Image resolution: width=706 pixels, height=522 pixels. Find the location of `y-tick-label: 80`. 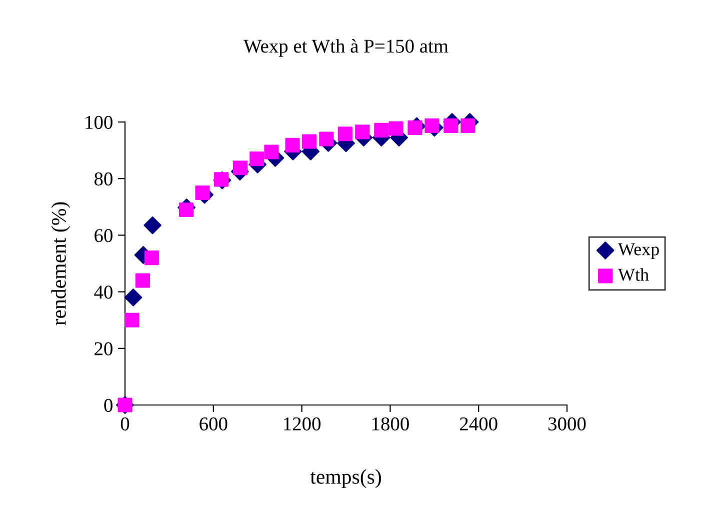

y-tick-label: 80 is located at coordinates (103, 179).